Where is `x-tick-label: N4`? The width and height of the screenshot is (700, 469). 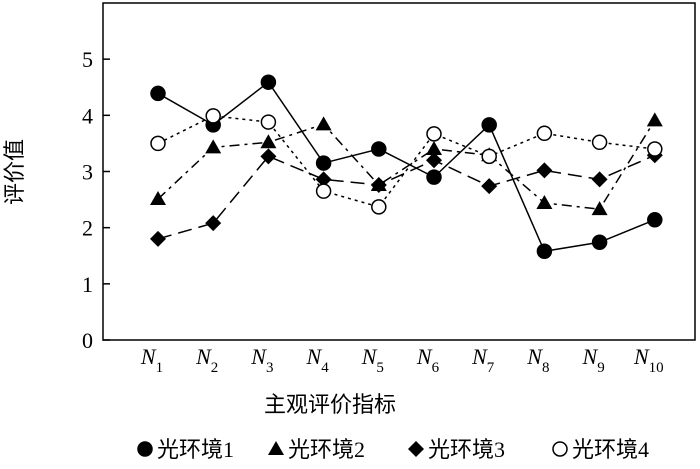 x-tick-label: N4 is located at coordinates (318, 360).